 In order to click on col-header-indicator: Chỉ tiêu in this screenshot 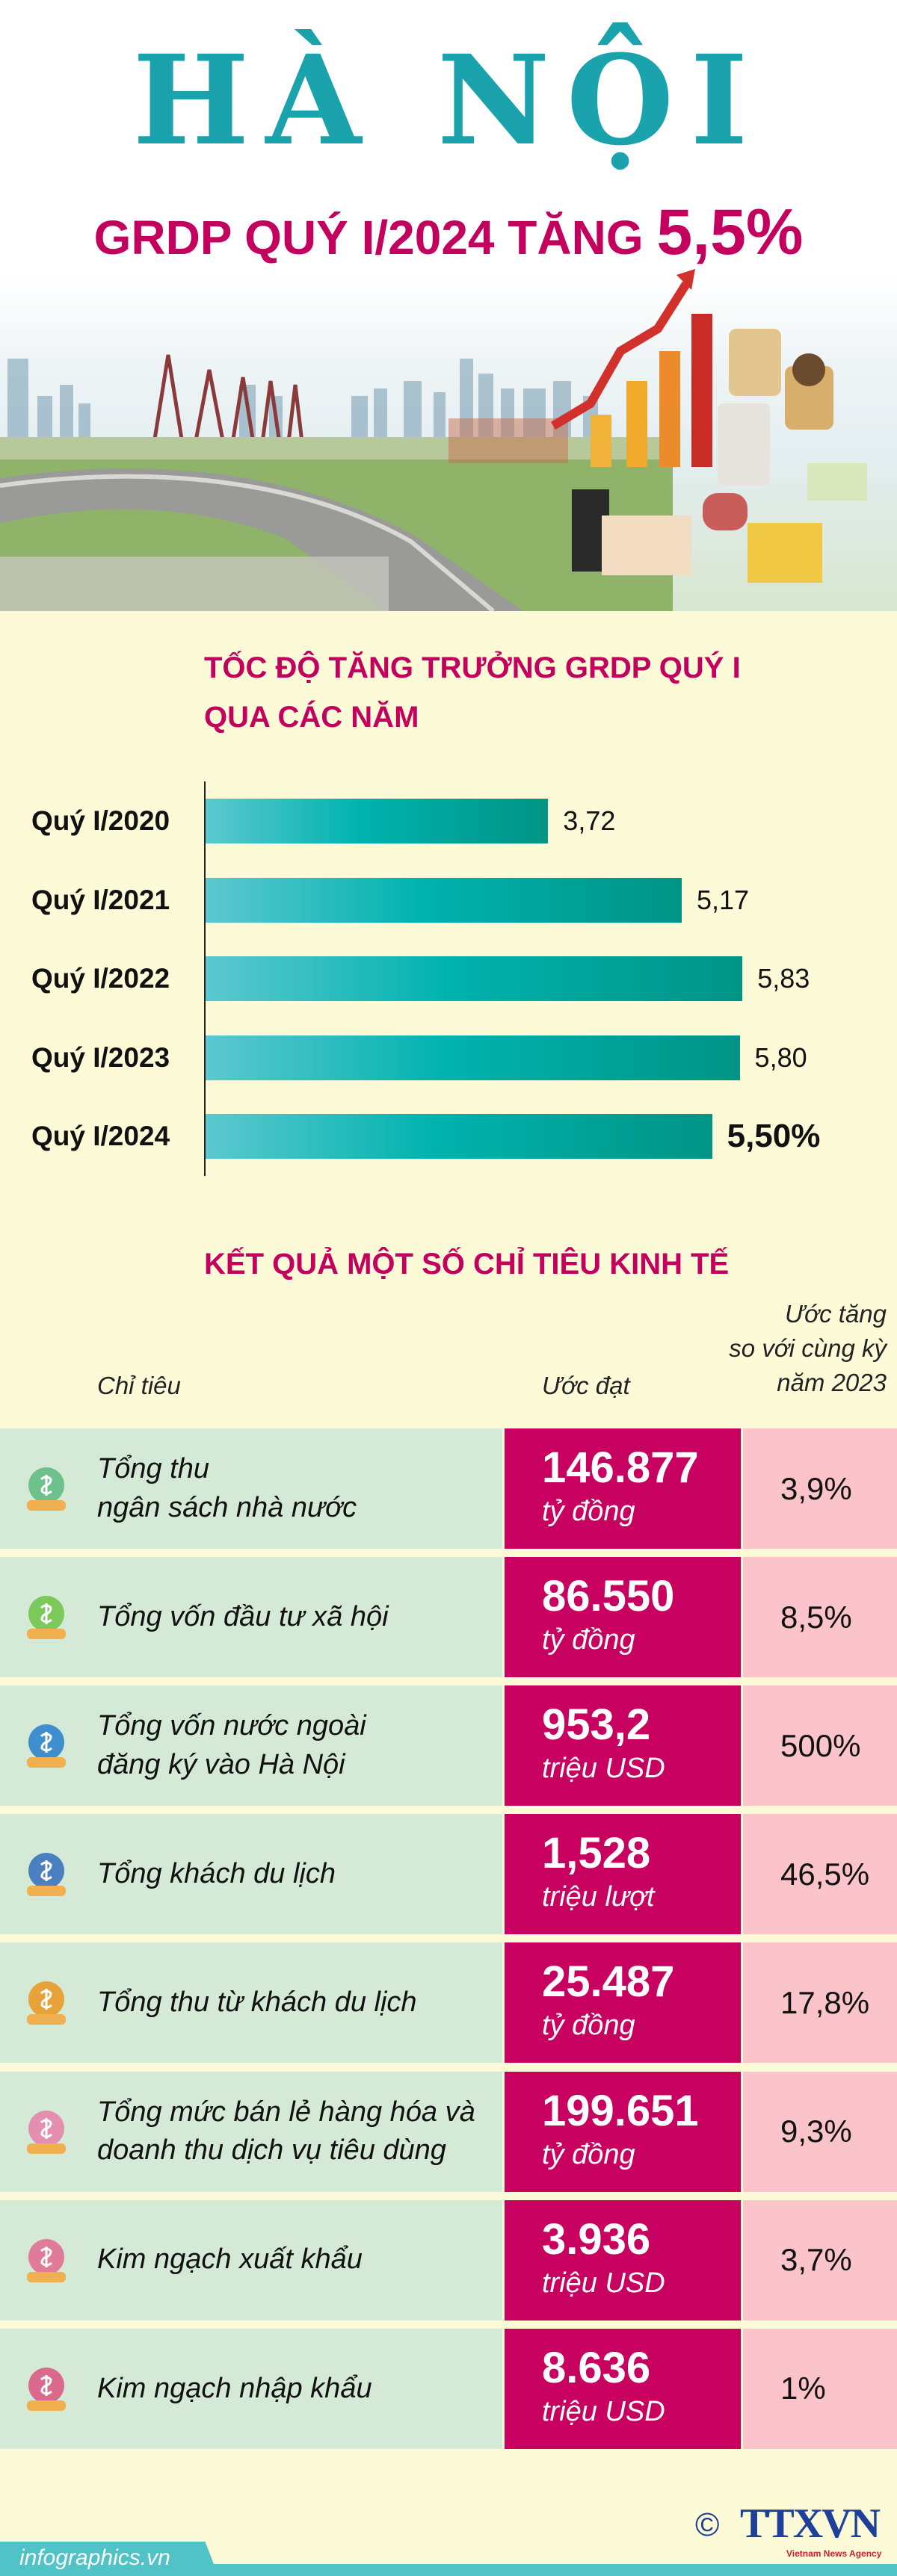, I will do `click(139, 1385)`.